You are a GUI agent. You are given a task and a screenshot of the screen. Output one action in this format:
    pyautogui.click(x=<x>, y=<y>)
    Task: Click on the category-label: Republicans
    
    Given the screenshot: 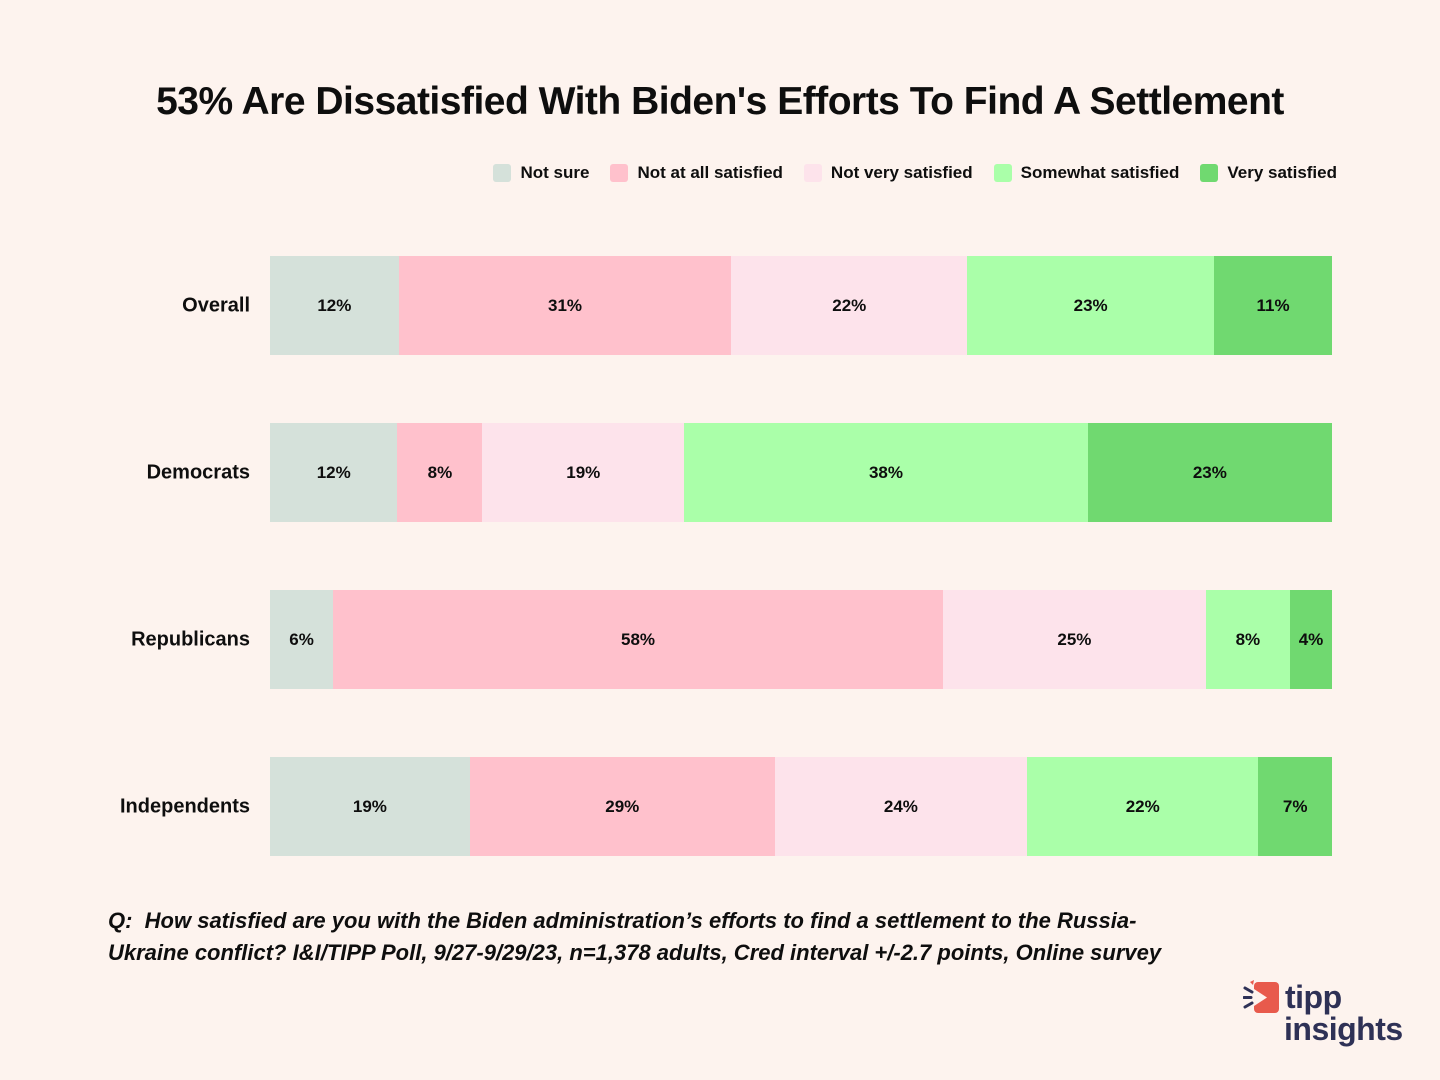 What is the action you would take?
    pyautogui.click(x=190, y=639)
    